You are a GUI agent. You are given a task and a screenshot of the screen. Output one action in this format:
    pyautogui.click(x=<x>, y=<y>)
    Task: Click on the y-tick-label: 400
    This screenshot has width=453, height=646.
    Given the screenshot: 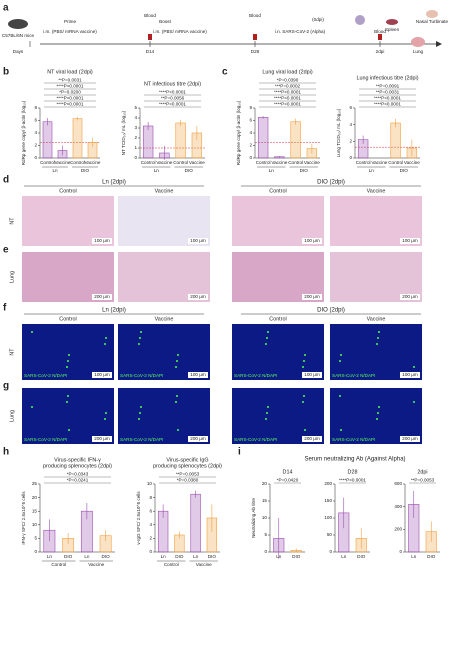 What is the action you would take?
    pyautogui.click(x=398, y=506)
    